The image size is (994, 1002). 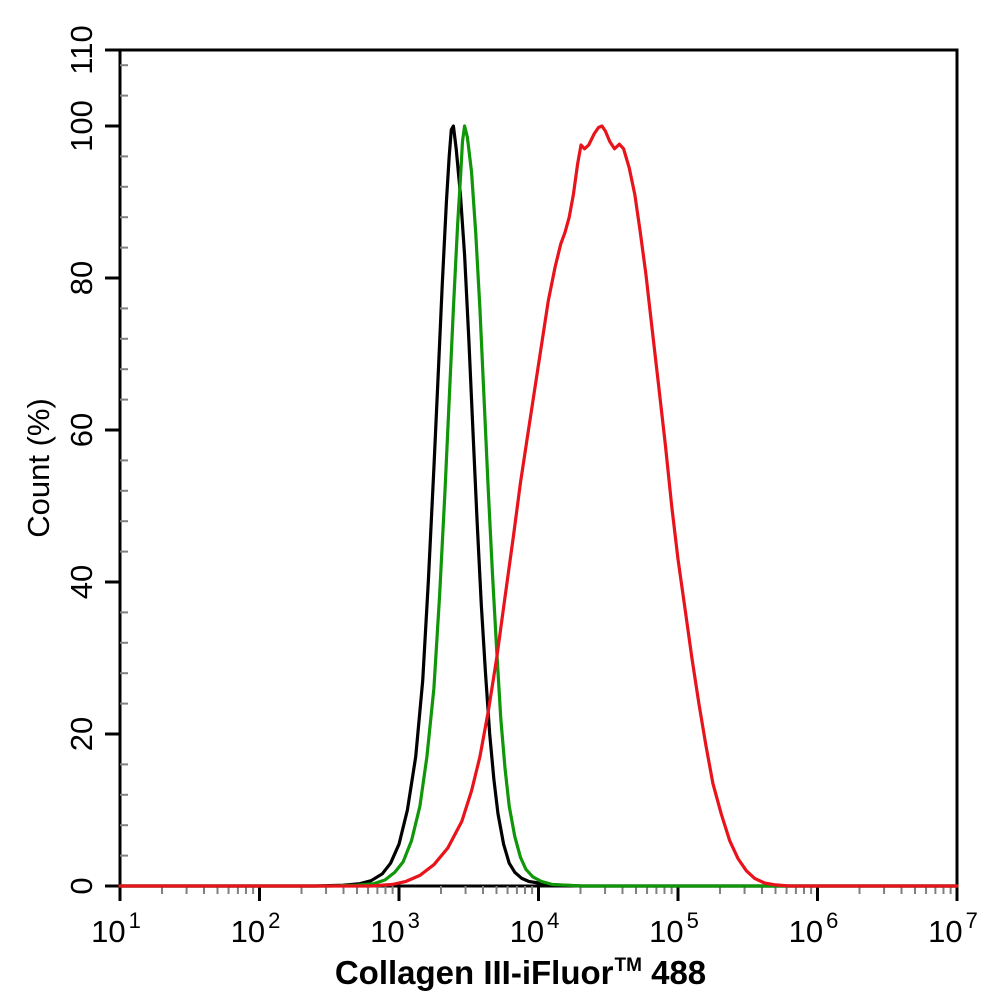 What do you see at coordinates (538, 893) in the screenshot?
I see `x-axis-major-ticks` at bounding box center [538, 893].